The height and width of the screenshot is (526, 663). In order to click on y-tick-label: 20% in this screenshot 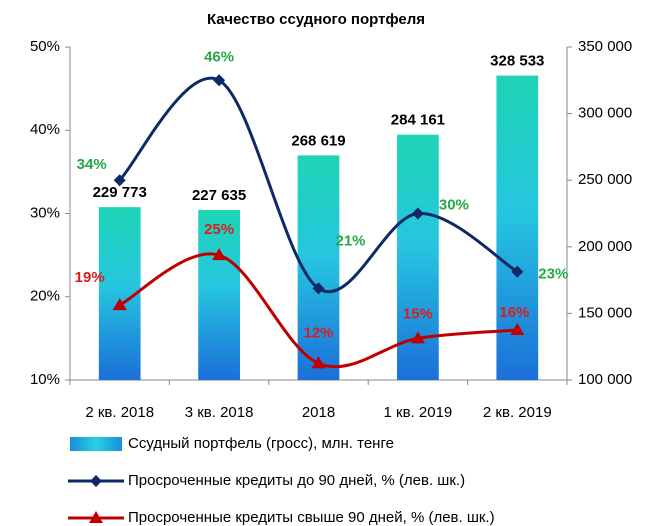, I will do `click(45, 296)`.